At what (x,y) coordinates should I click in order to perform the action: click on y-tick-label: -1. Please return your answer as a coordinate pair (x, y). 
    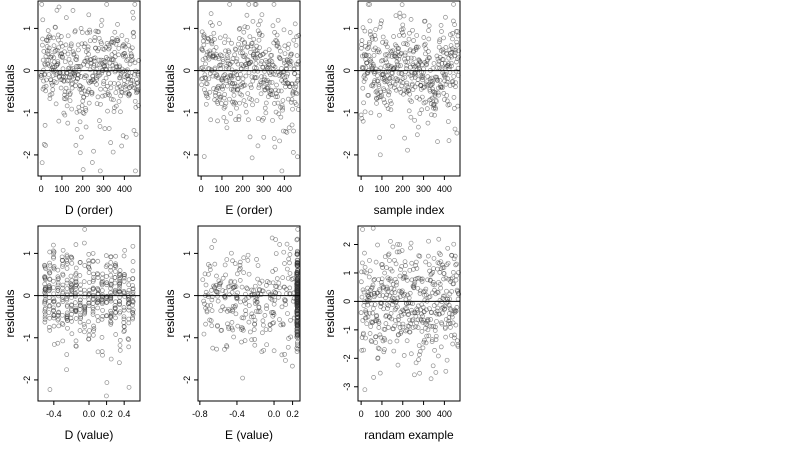
    Looking at the image, I should click on (27, 113).